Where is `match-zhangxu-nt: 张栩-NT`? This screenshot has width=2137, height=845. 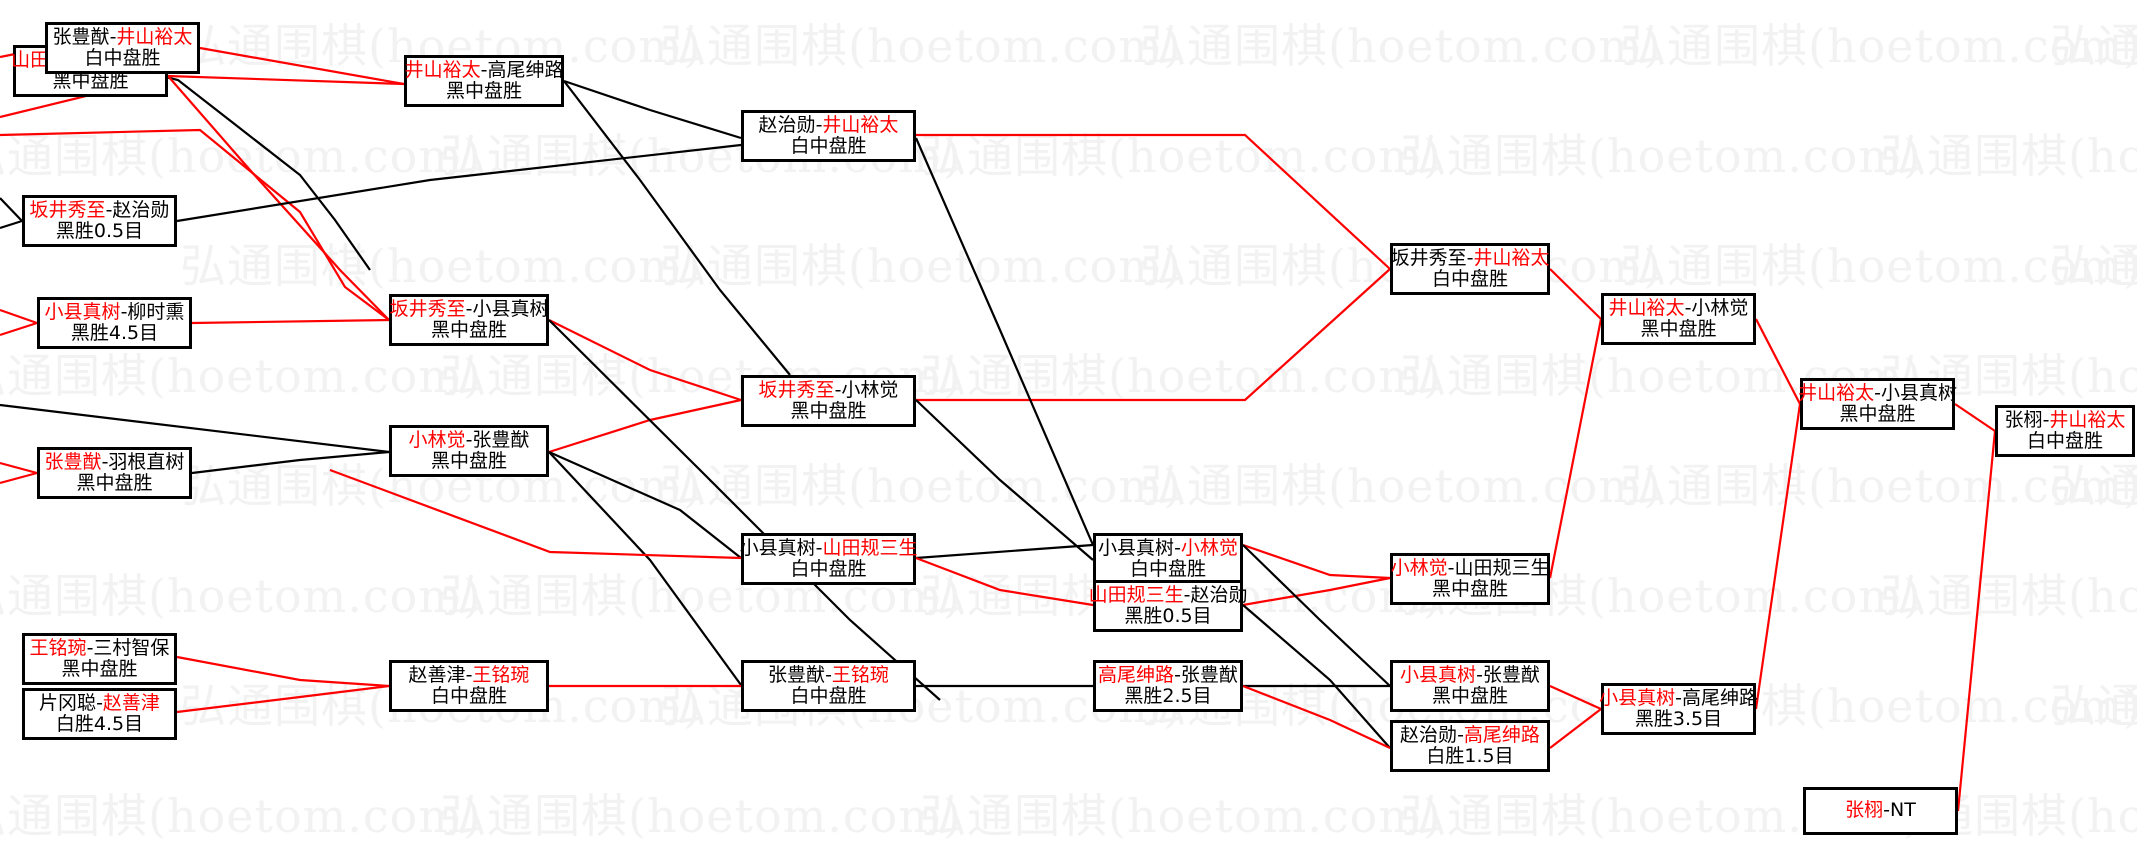 match-zhangxu-nt: 张栩-NT is located at coordinates (1880, 811).